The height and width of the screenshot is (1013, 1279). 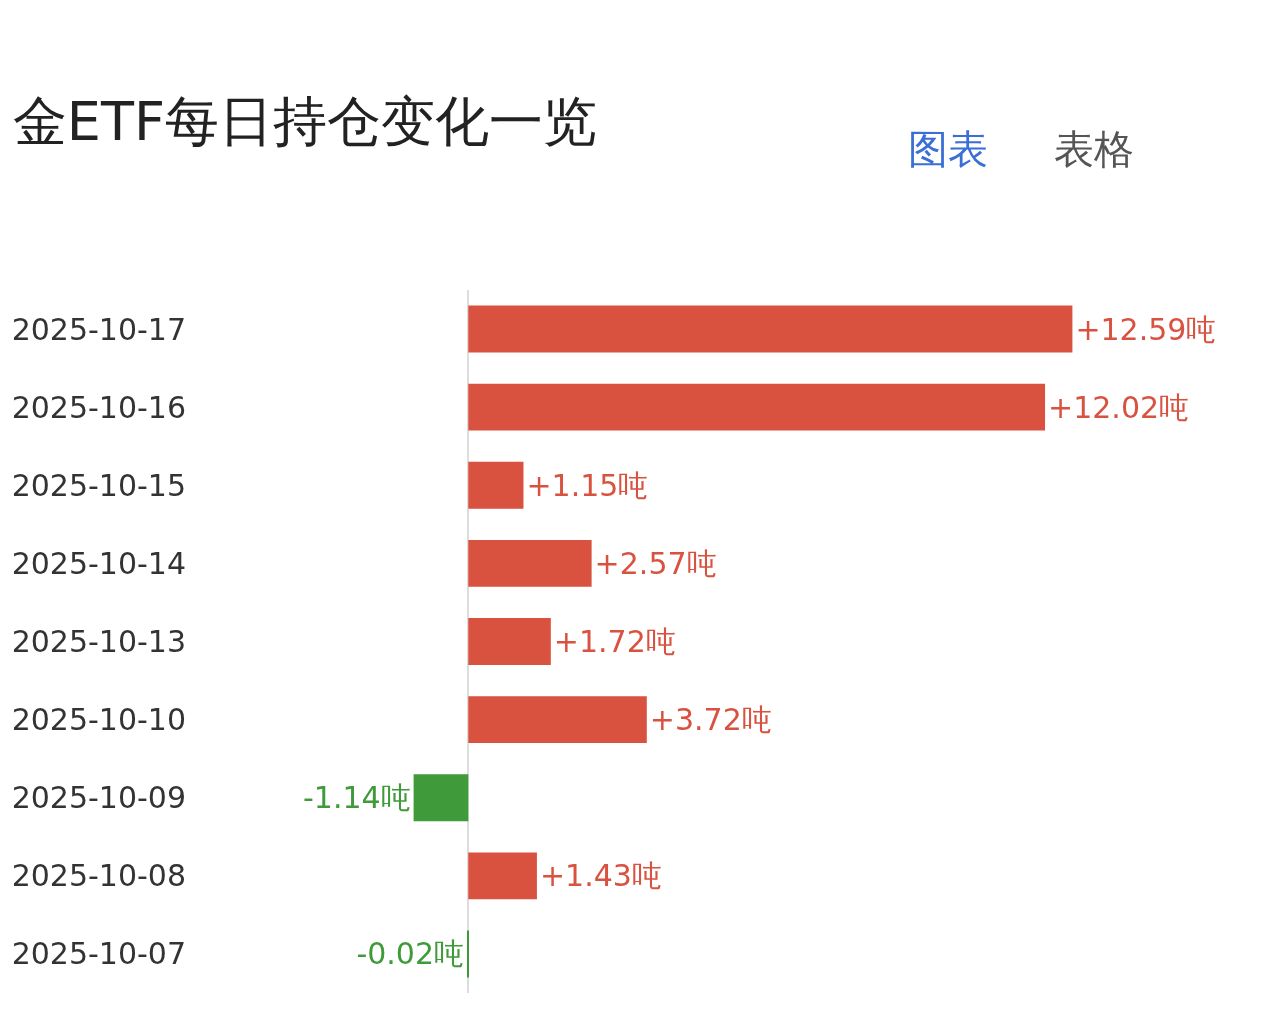 I want to click on y-tick-label: 2025-10-10, so click(x=98, y=720).